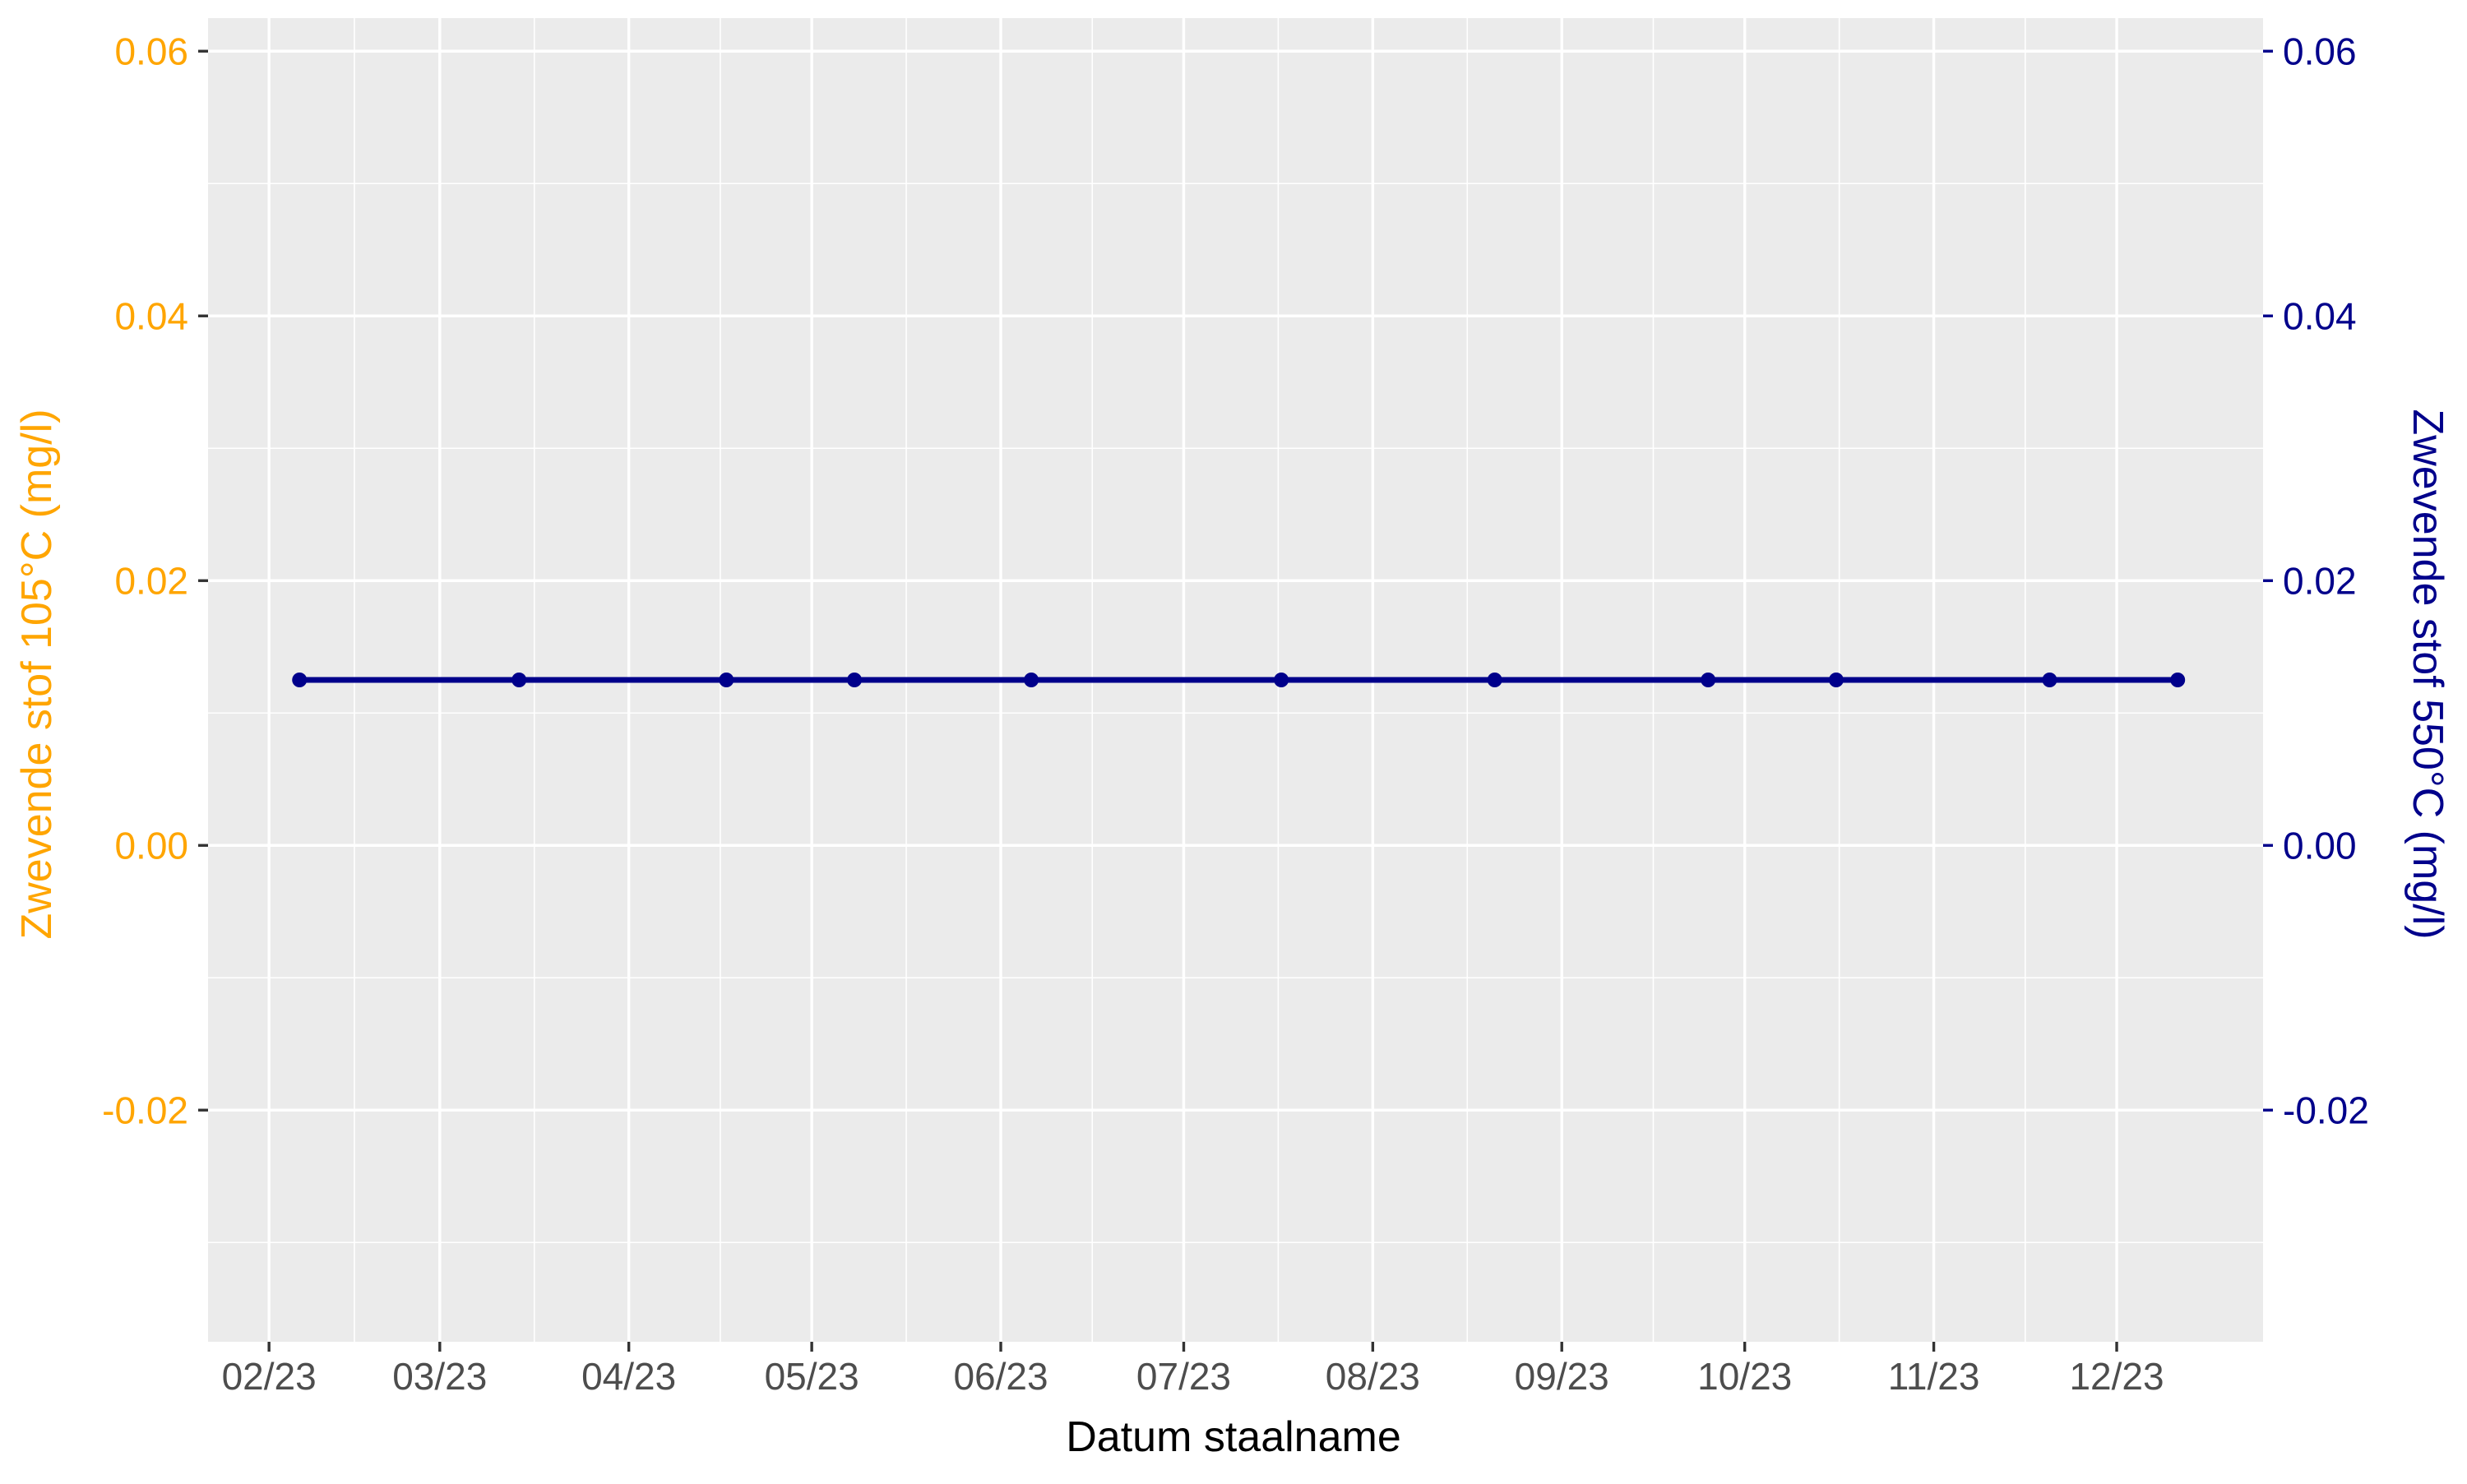  What do you see at coordinates (2320, 51) in the screenshot?
I see `right-y-tick-label: 0.06` at bounding box center [2320, 51].